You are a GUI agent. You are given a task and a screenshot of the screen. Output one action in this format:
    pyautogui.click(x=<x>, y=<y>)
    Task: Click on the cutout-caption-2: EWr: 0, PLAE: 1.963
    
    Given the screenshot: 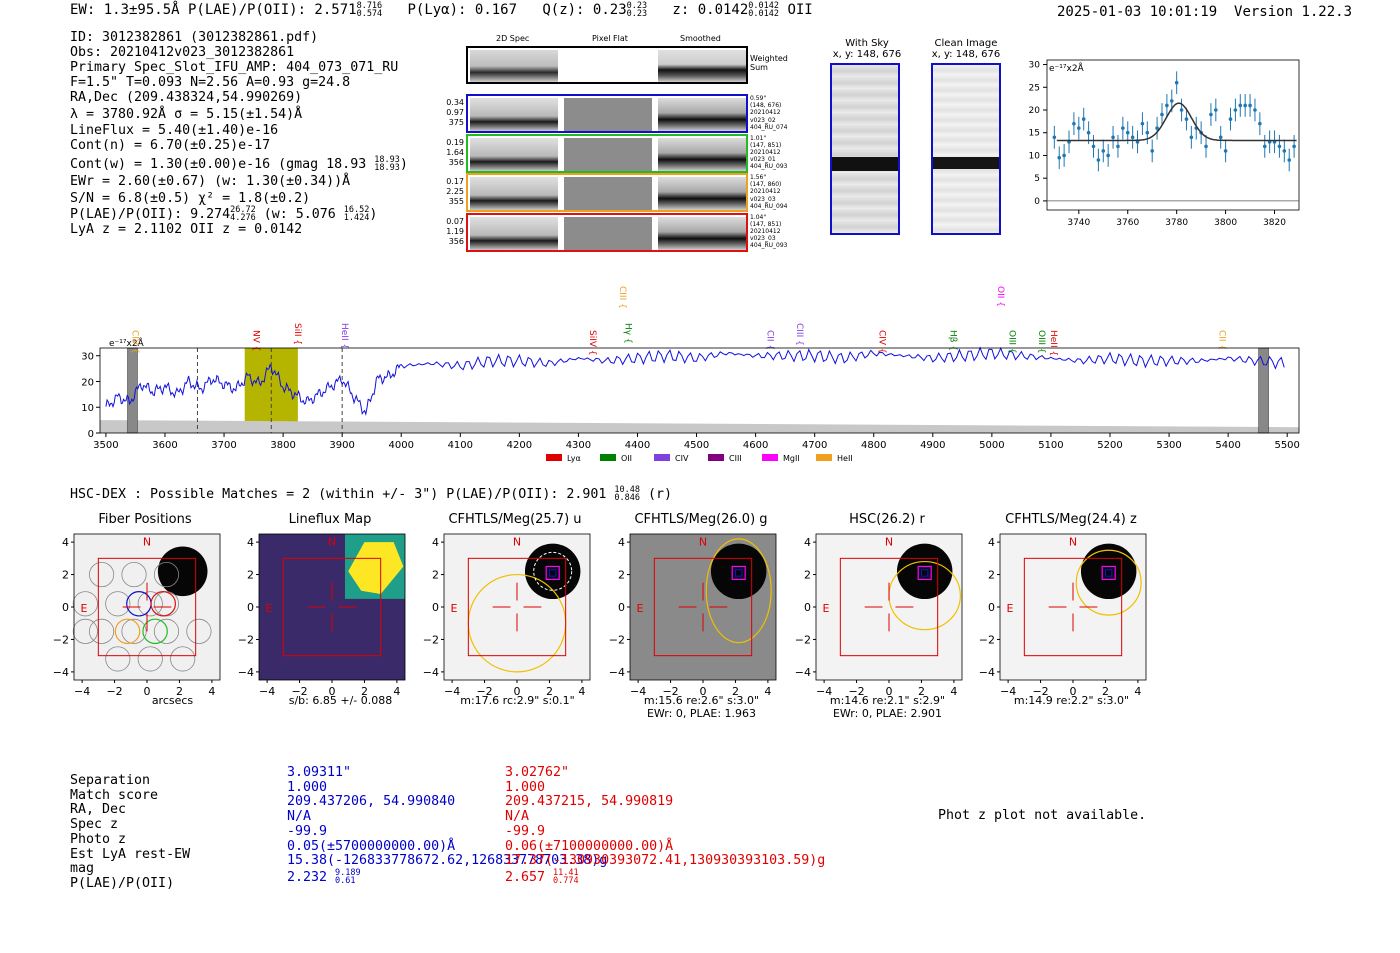 What is the action you would take?
    pyautogui.click(x=701, y=713)
    